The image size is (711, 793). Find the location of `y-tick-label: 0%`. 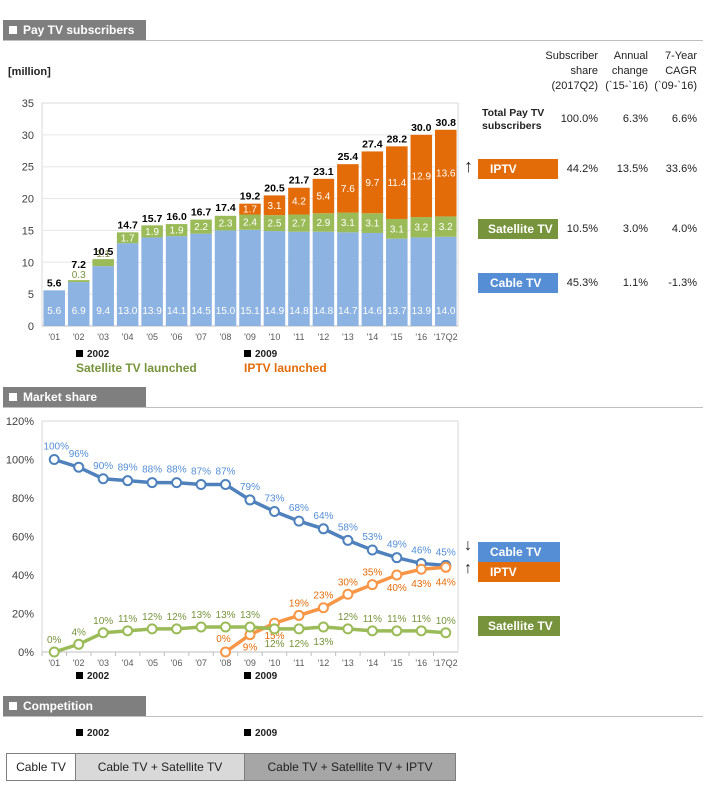

y-tick-label: 0% is located at coordinates (26, 653).